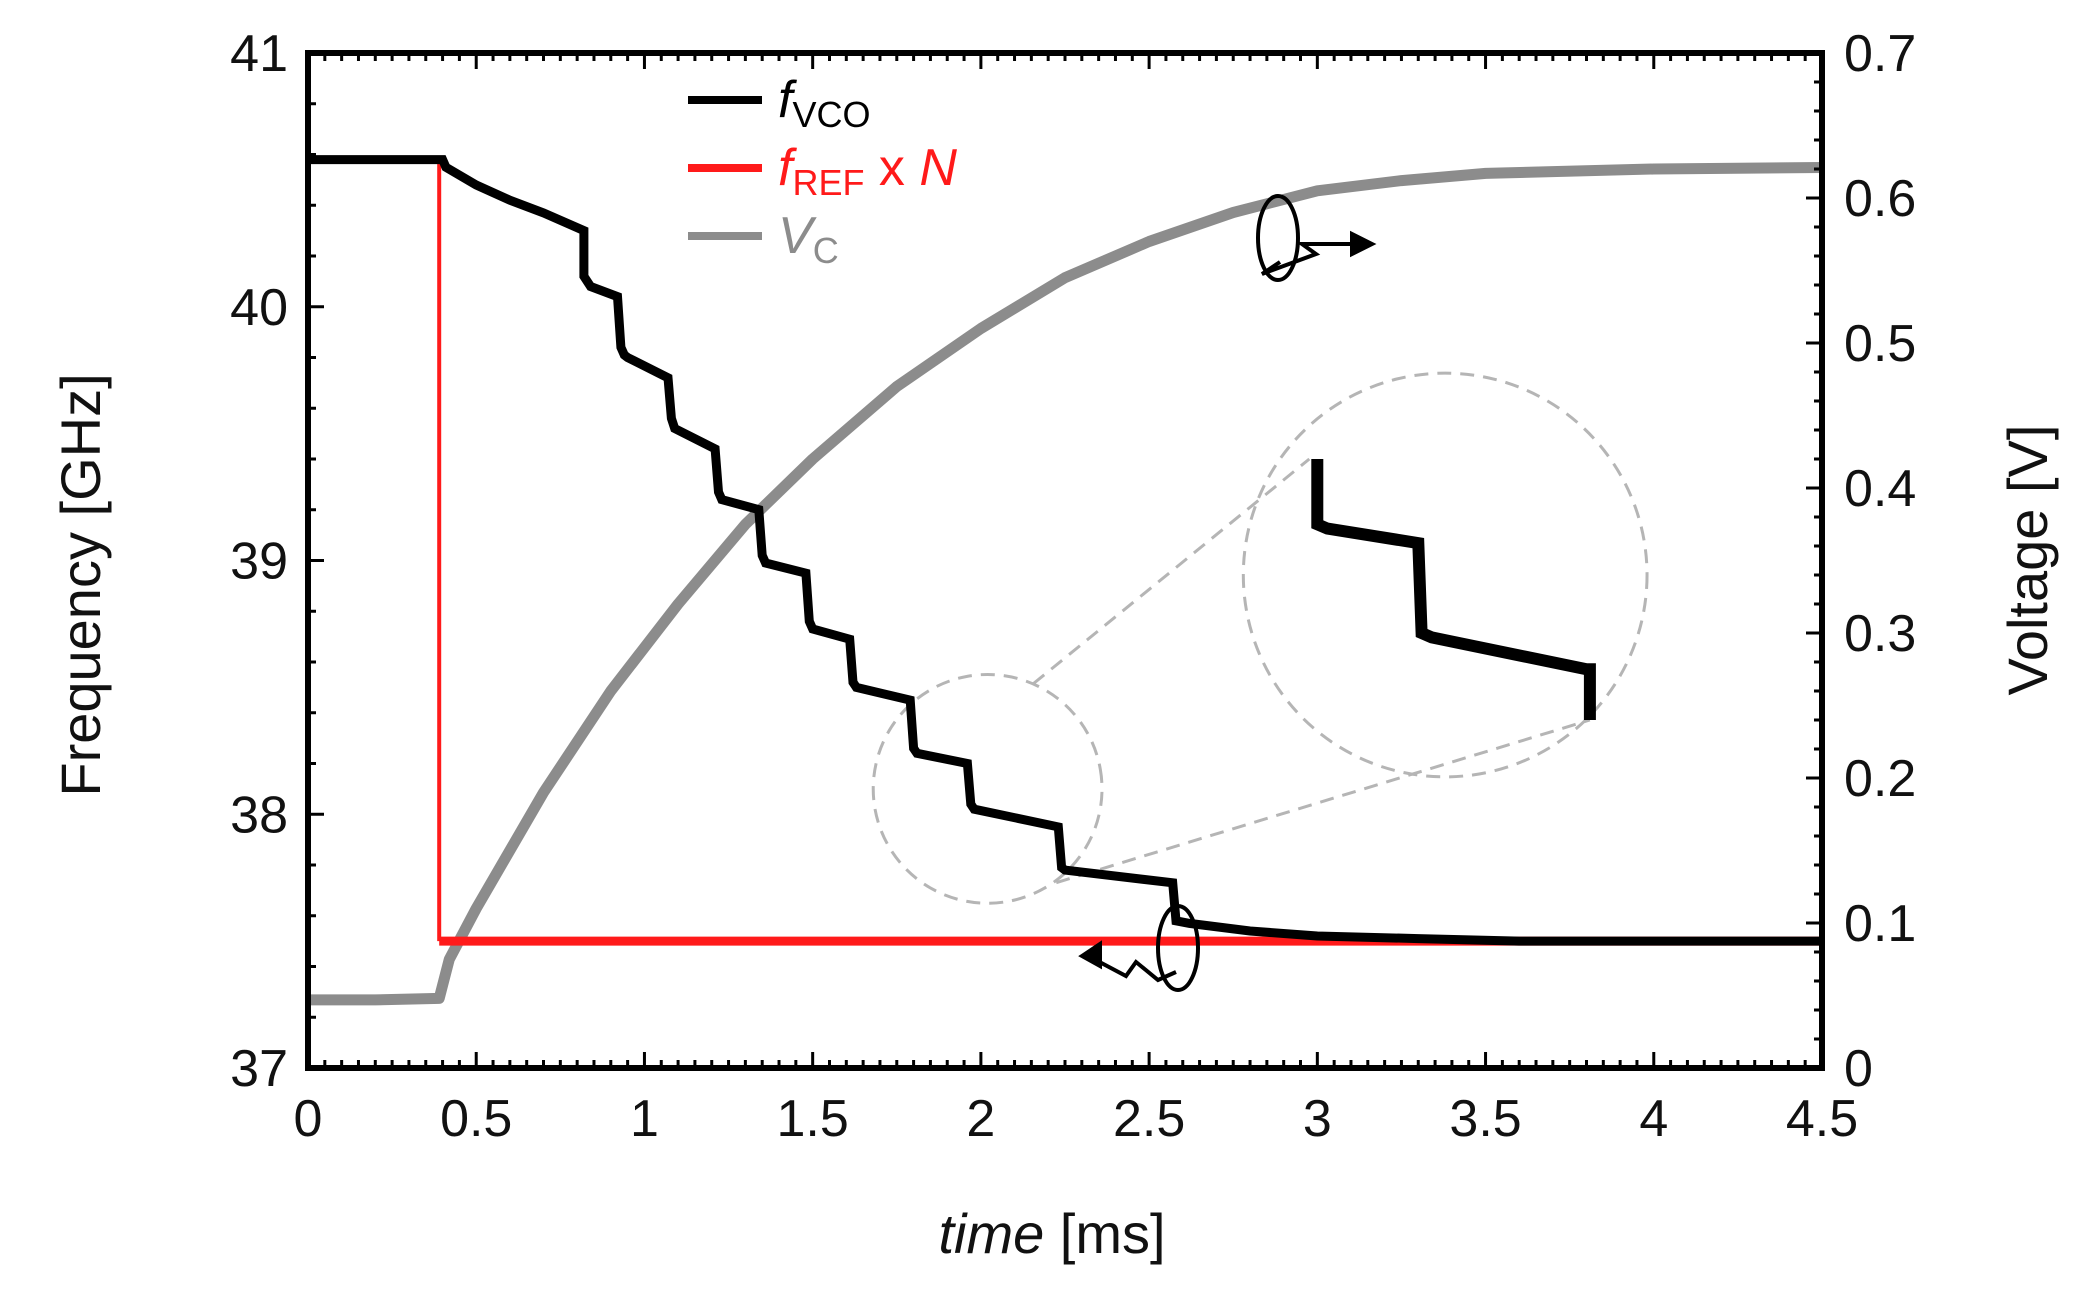  What do you see at coordinates (80, 584) in the screenshot?
I see `y-axis-title: Frequency [GHz]` at bounding box center [80, 584].